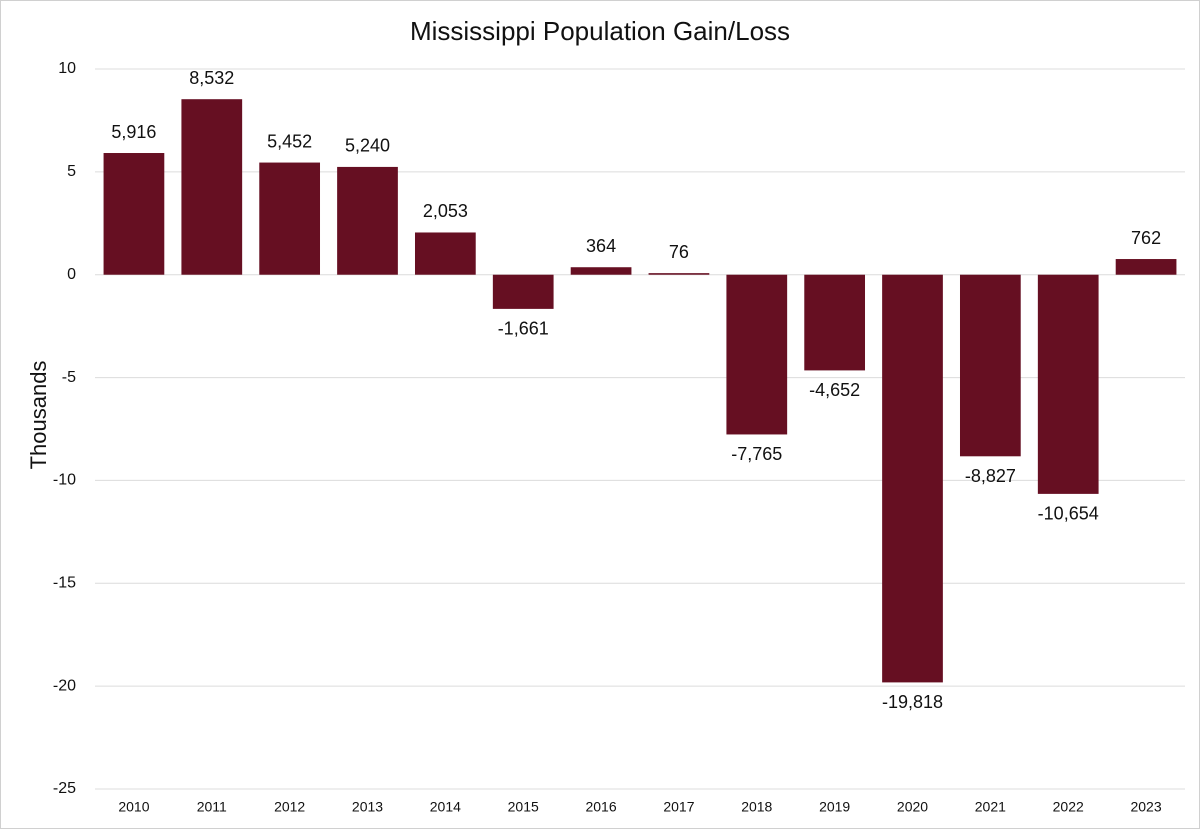 The height and width of the screenshot is (829, 1200). Describe the element at coordinates (1068, 514) in the screenshot. I see `data-label: -10,654` at that location.